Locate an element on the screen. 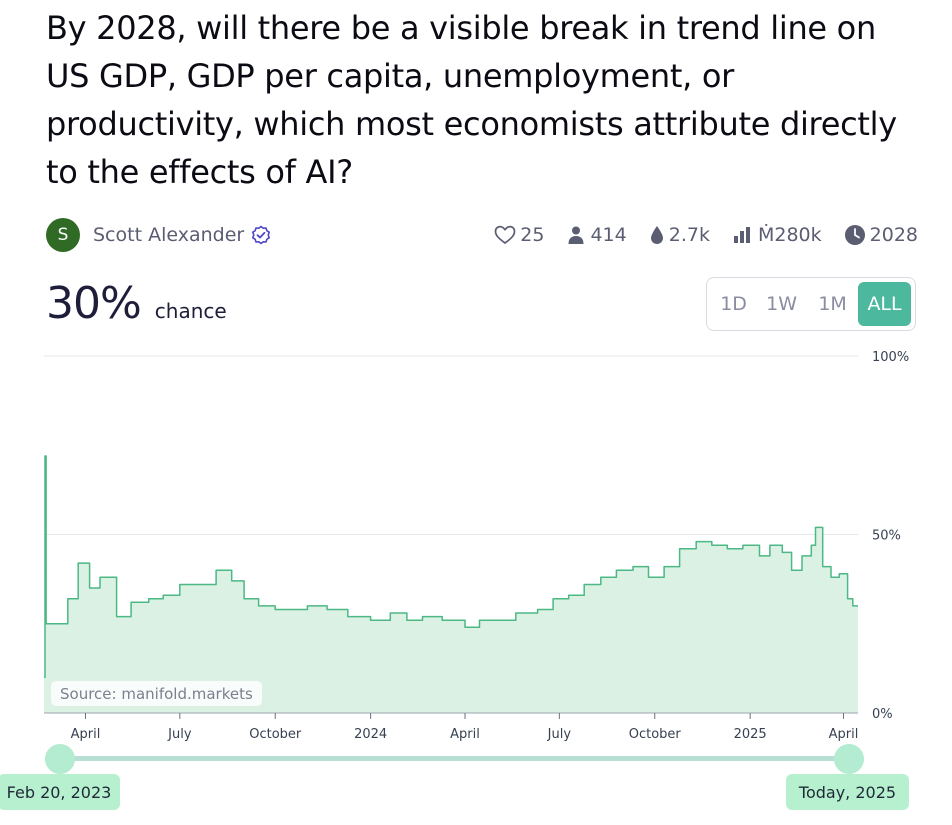 The width and height of the screenshot is (952, 825). droplet-icon is located at coordinates (656, 235).